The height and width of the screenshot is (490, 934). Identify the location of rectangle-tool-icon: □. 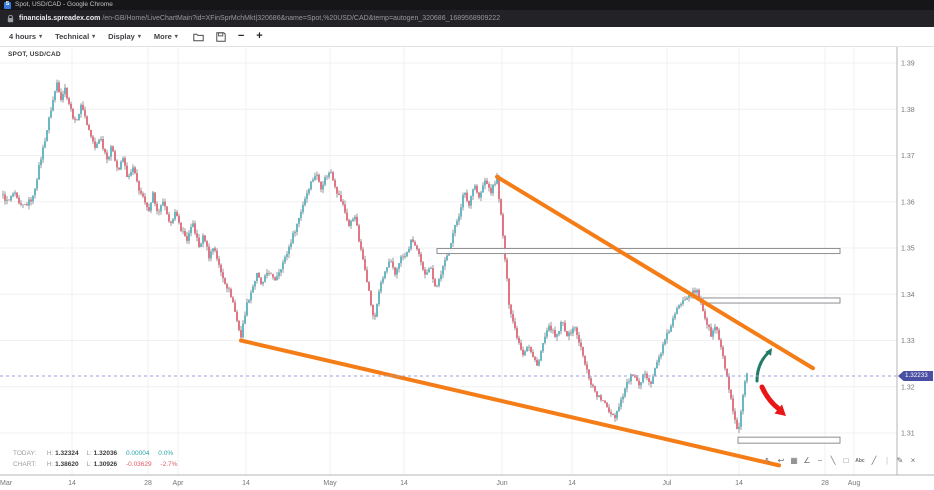
(846, 460).